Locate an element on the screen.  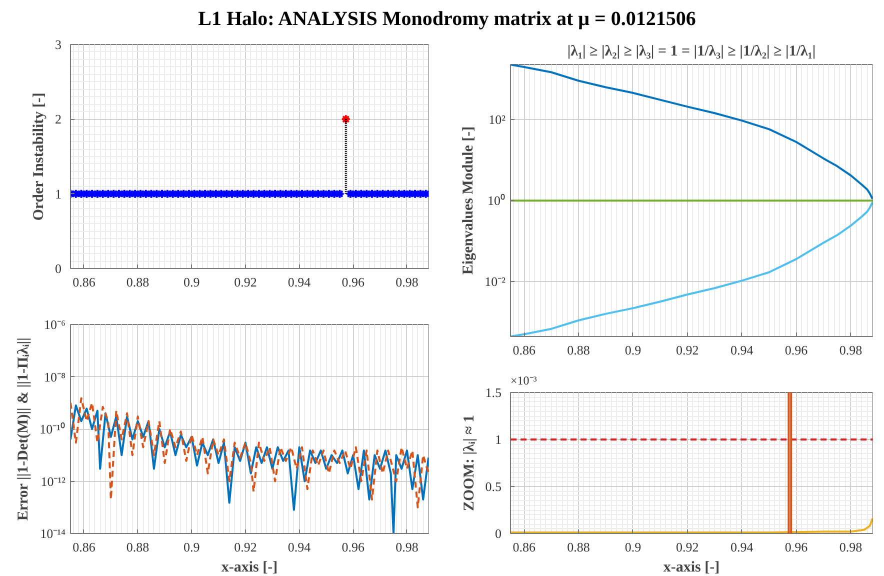
y-axis-title: Error ||1-Det(M)|| & ||1-Πᵢλᵢ|| is located at coordinates (24, 429).